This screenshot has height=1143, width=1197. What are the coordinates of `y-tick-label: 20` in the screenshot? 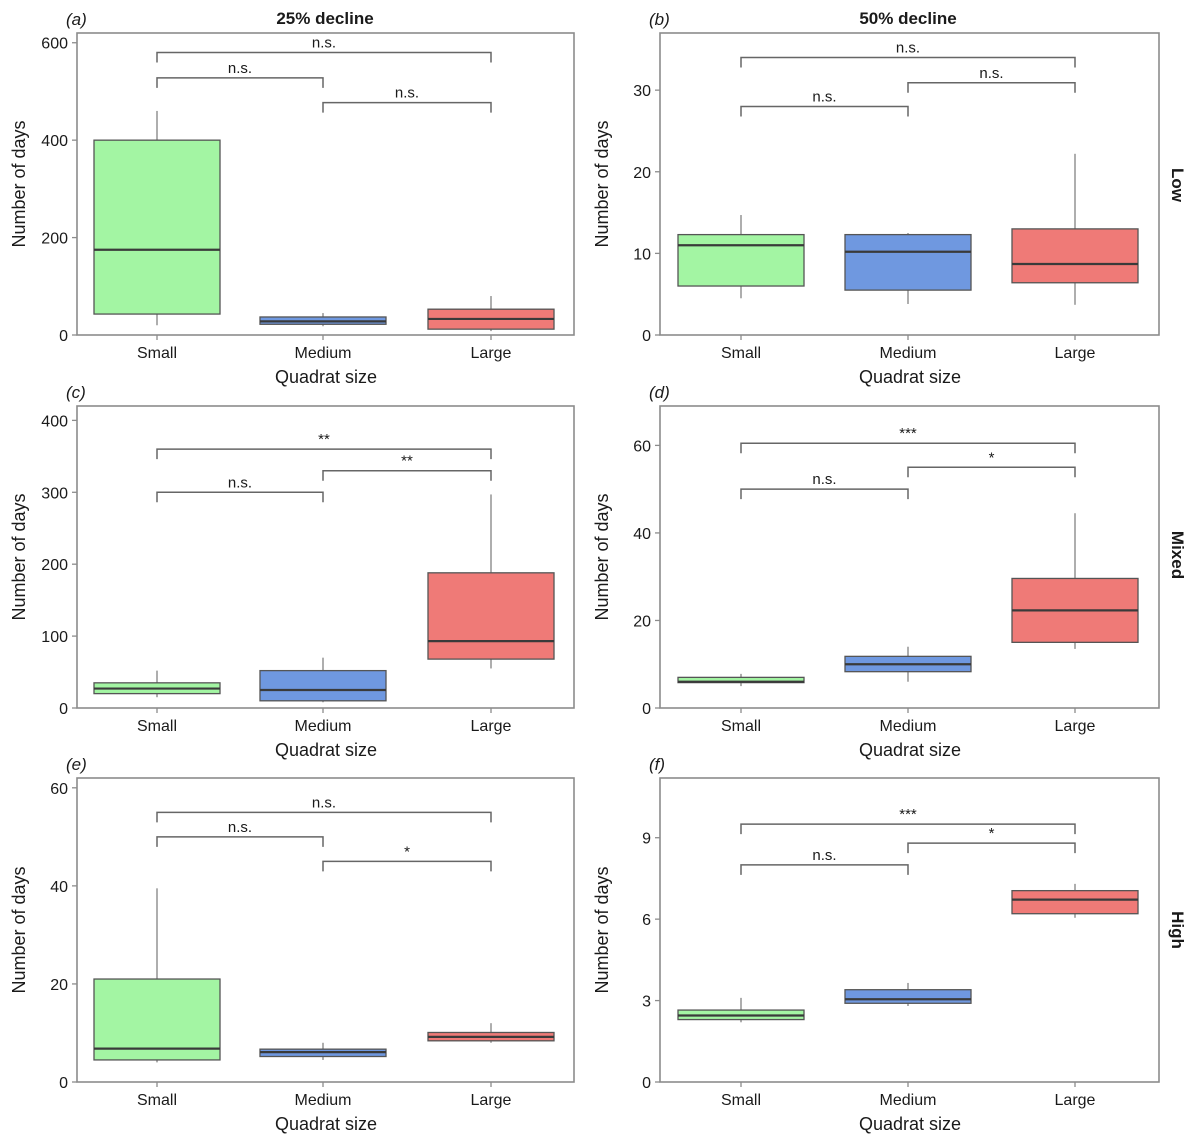 It's located at (59, 985).